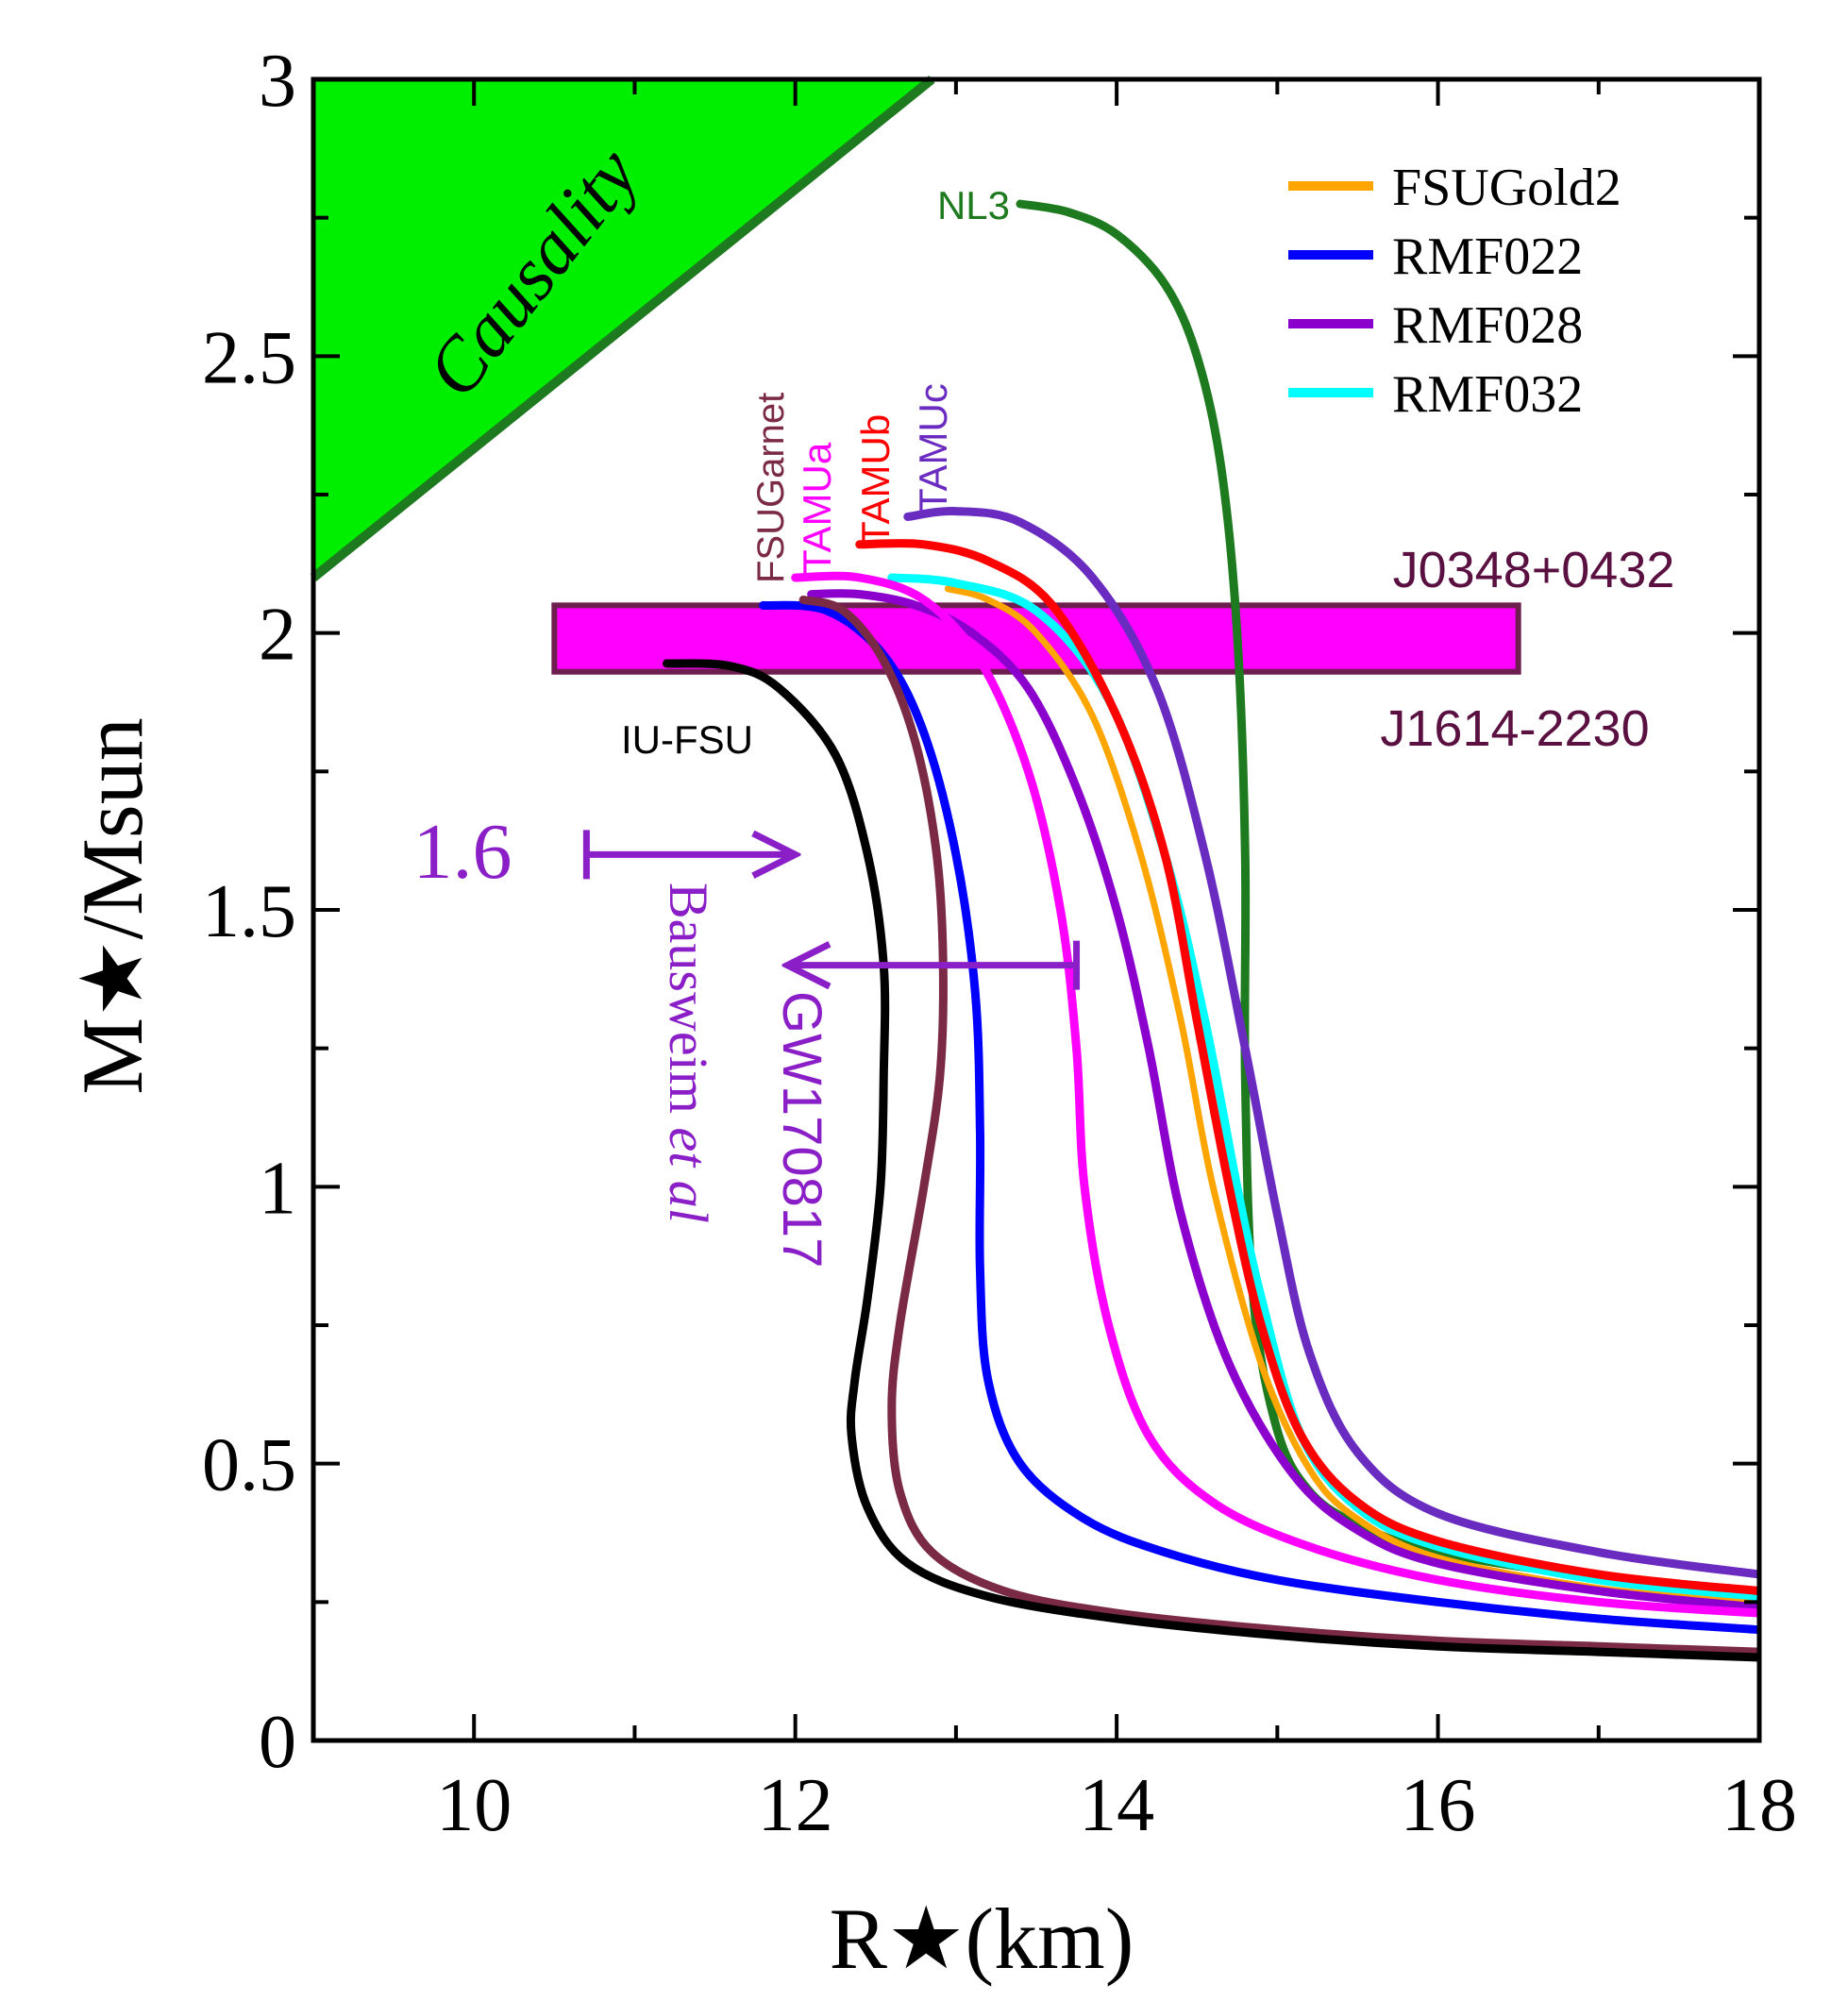 This screenshot has height=2001, width=1848. I want to click on tamua-label: TAMUa, so click(817, 508).